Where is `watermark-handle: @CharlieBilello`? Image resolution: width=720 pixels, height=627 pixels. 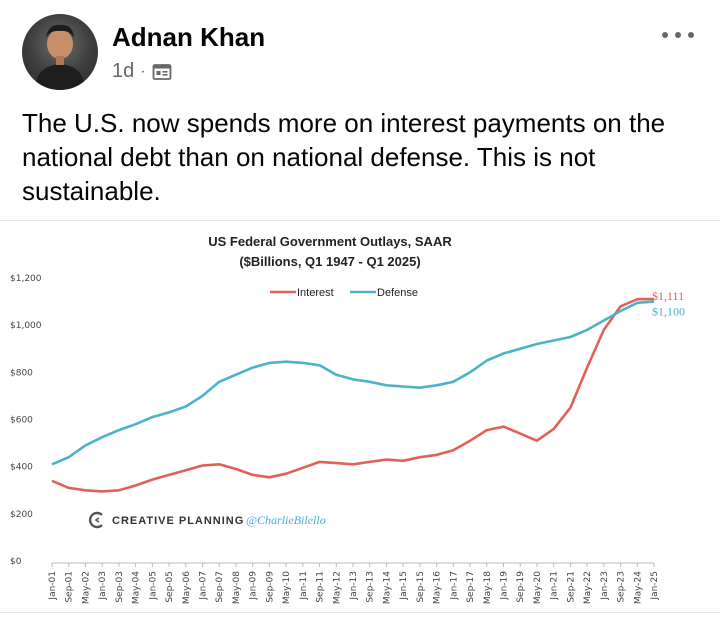 watermark-handle: @CharlieBilello is located at coordinates (286, 520).